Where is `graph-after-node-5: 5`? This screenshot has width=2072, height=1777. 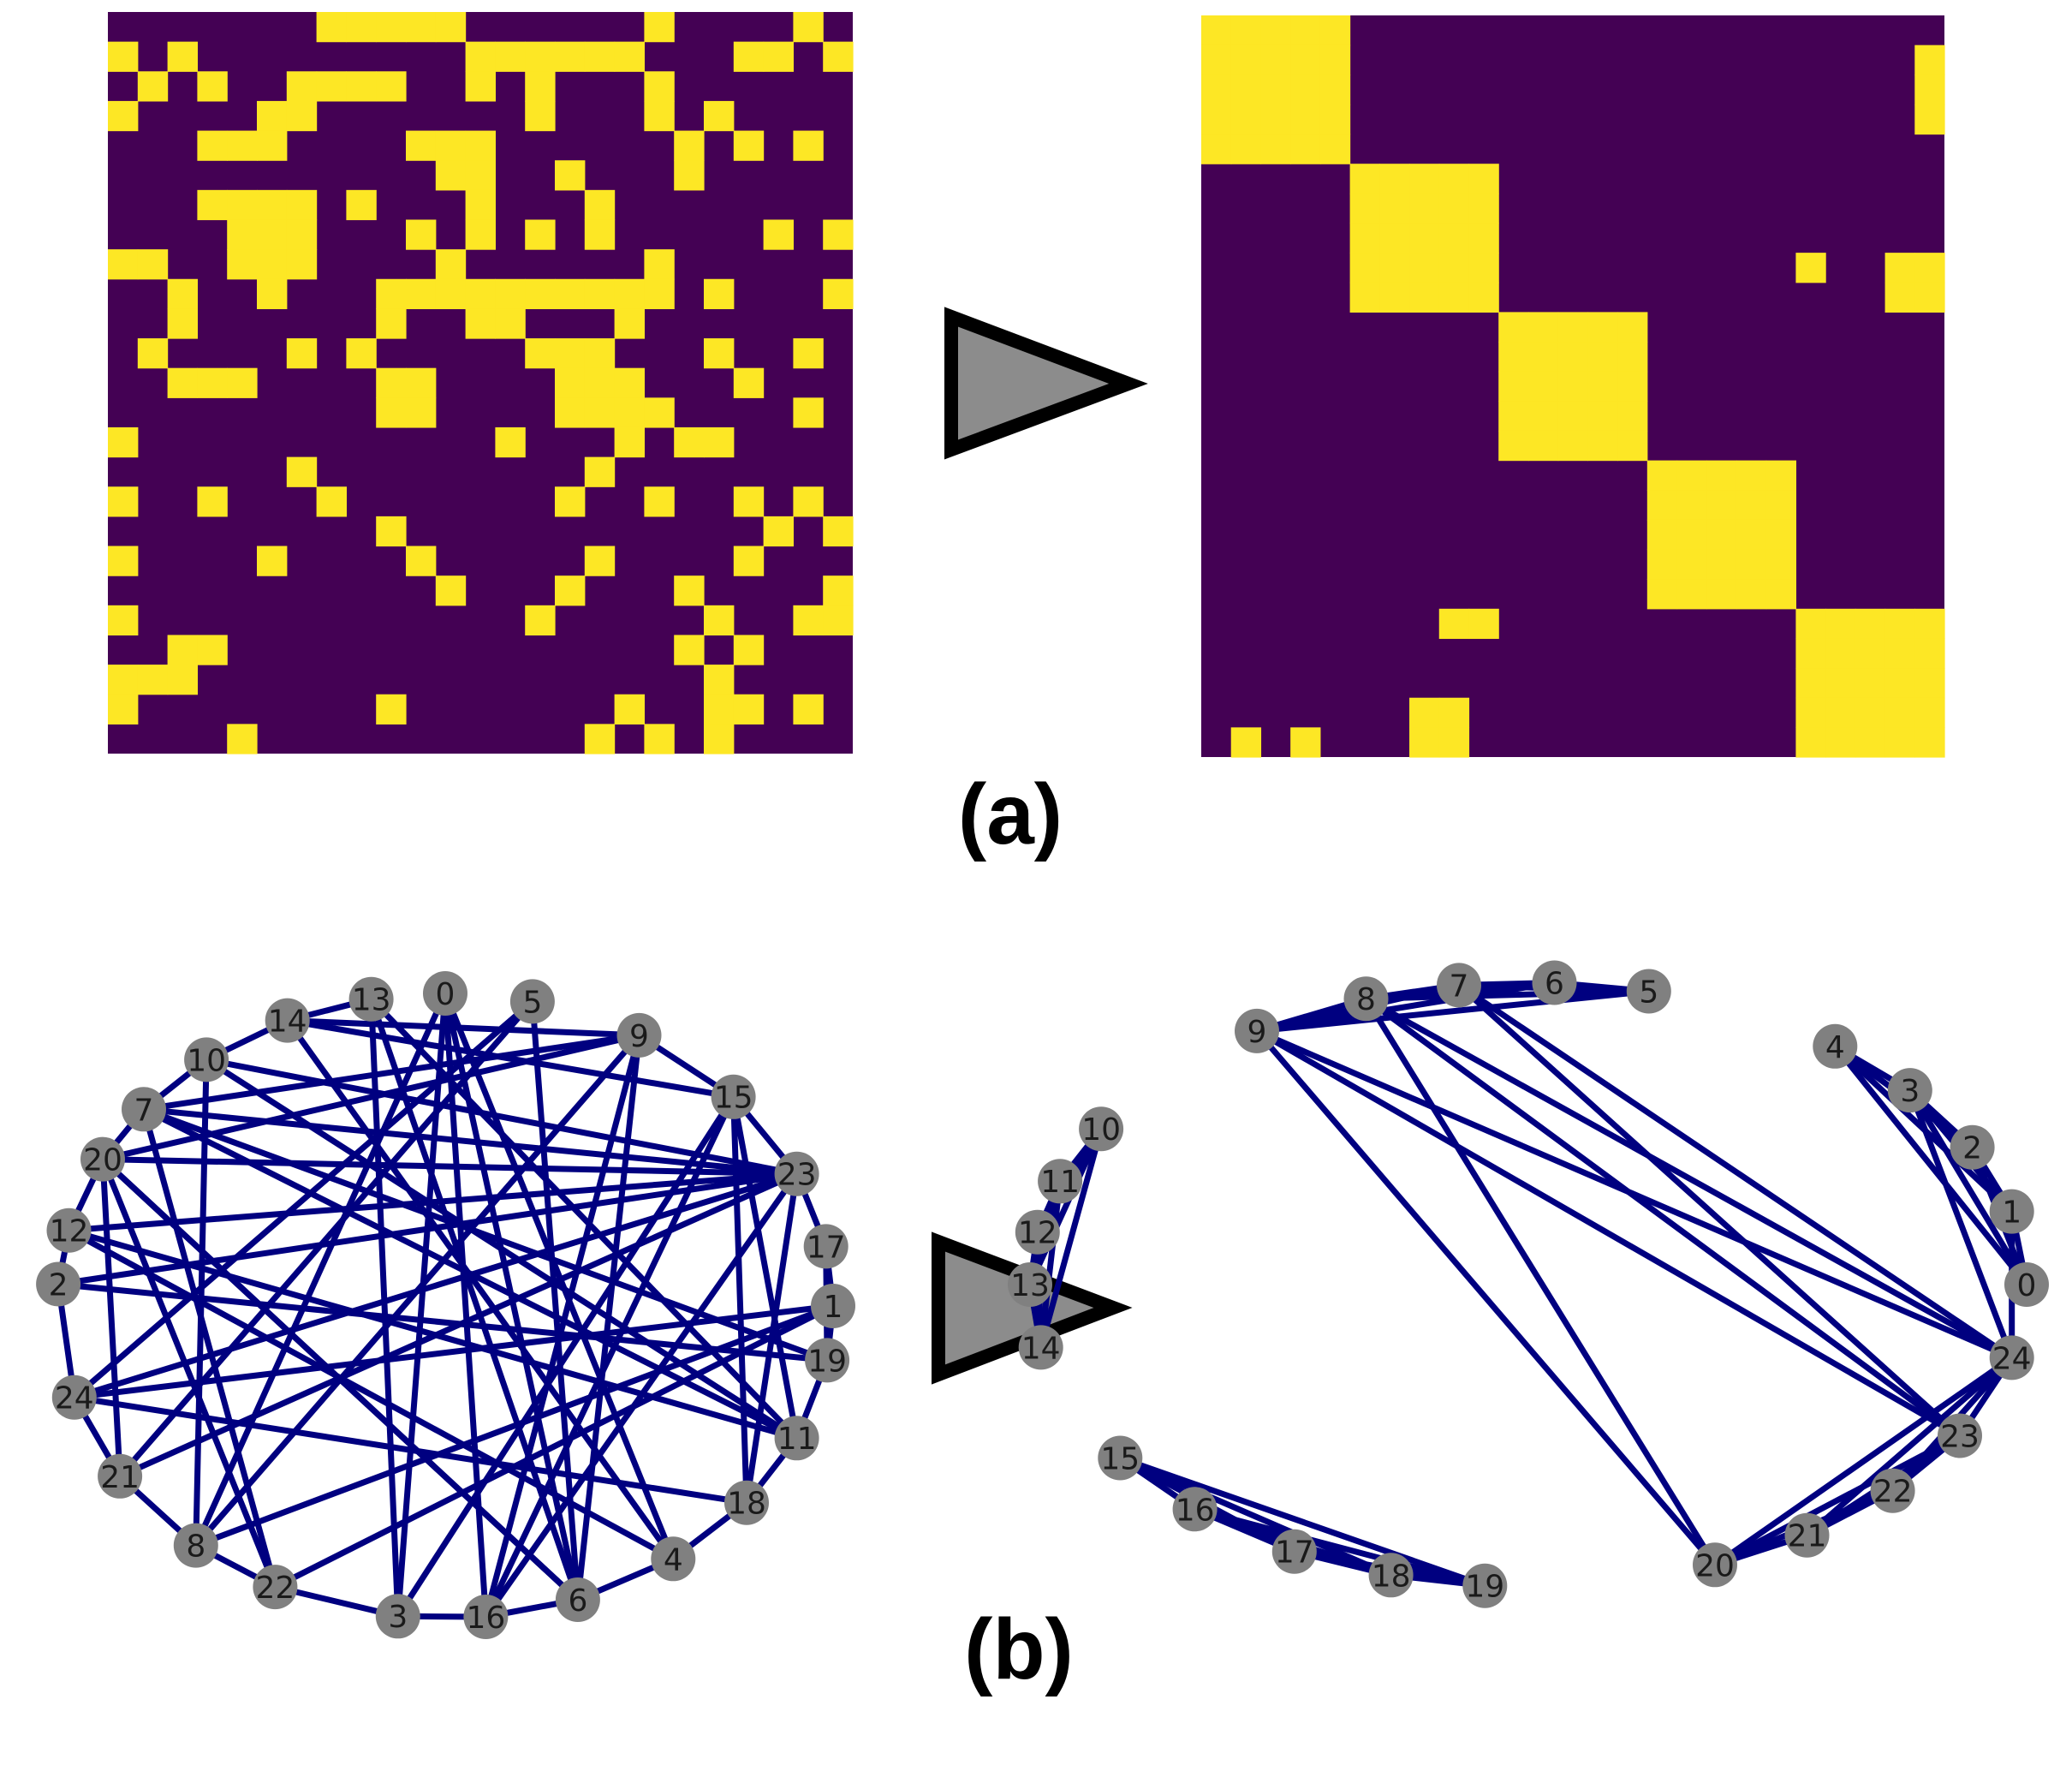 graph-after-node-5: 5 is located at coordinates (1648, 991).